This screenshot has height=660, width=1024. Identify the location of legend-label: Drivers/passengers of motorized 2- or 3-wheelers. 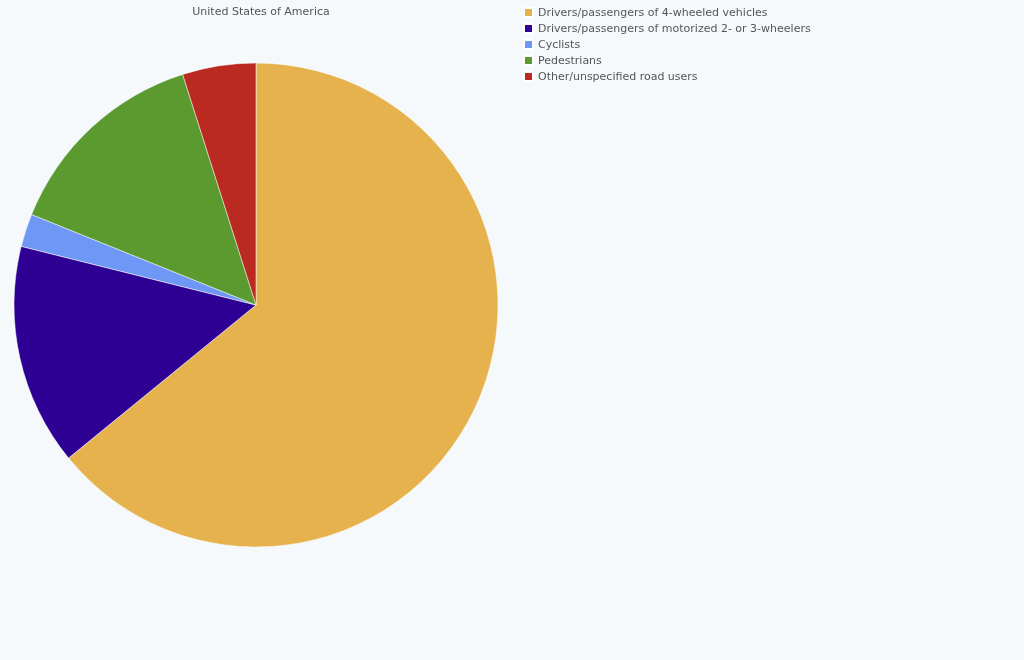
(674, 28).